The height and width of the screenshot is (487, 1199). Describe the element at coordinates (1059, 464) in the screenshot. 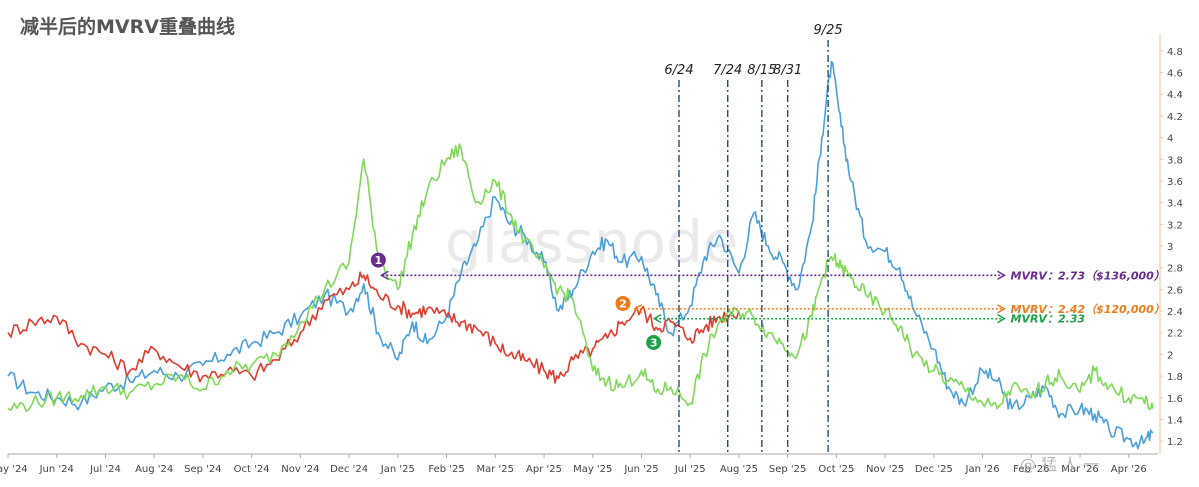

I see `corner-watermark: @ 猛 人 一` at that location.